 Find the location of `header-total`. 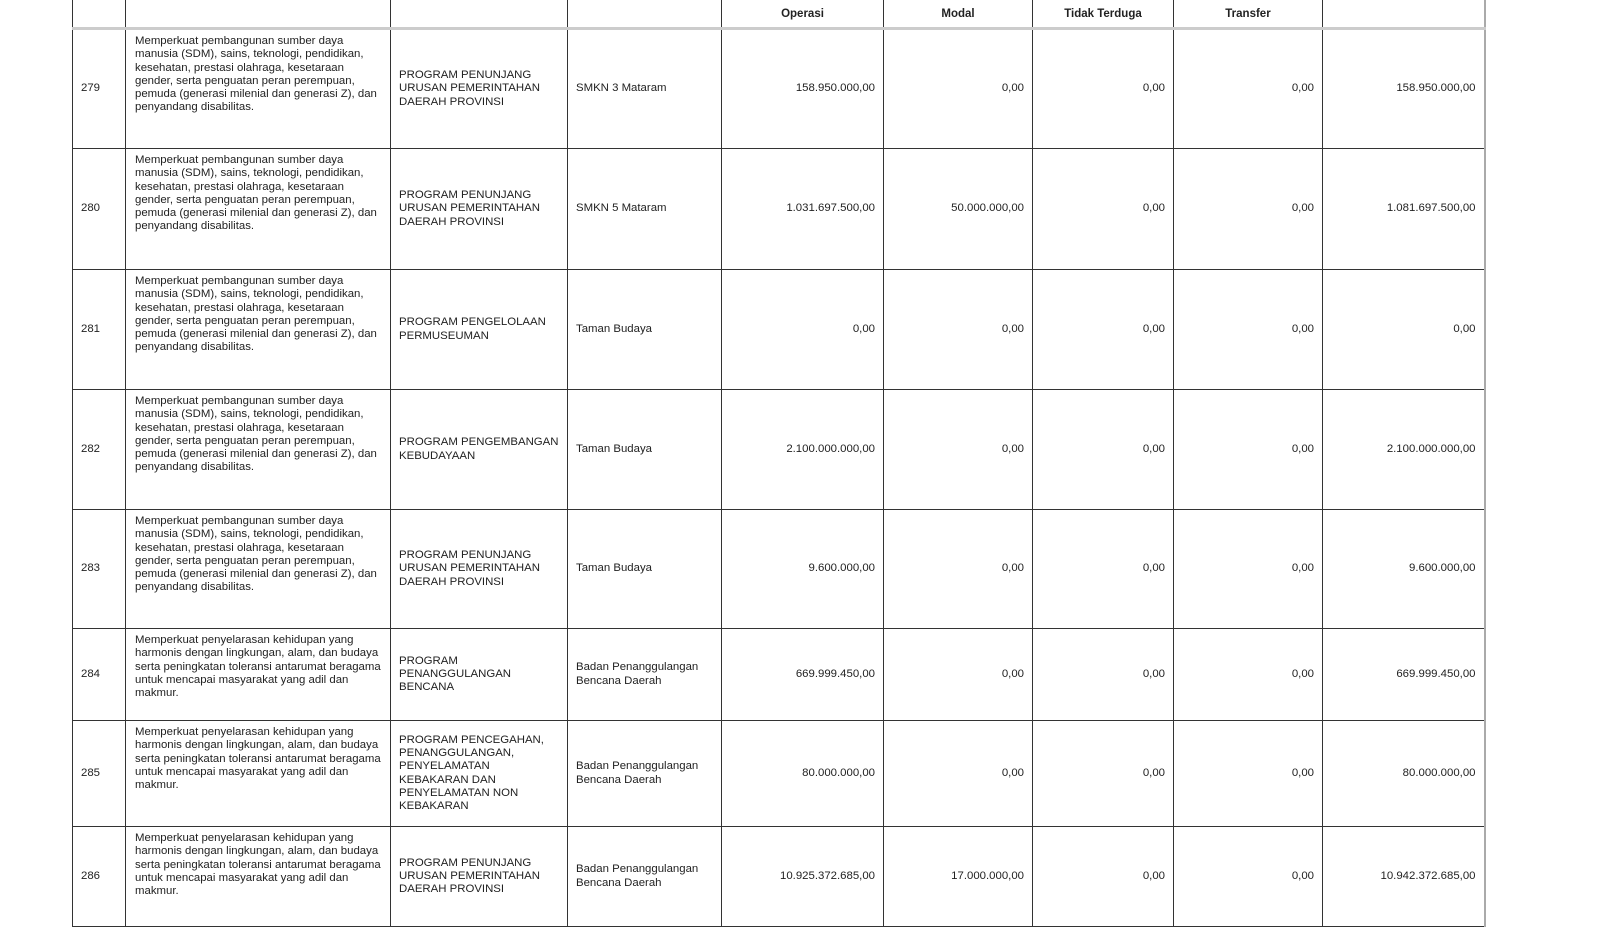

header-total is located at coordinates (1404, 15).